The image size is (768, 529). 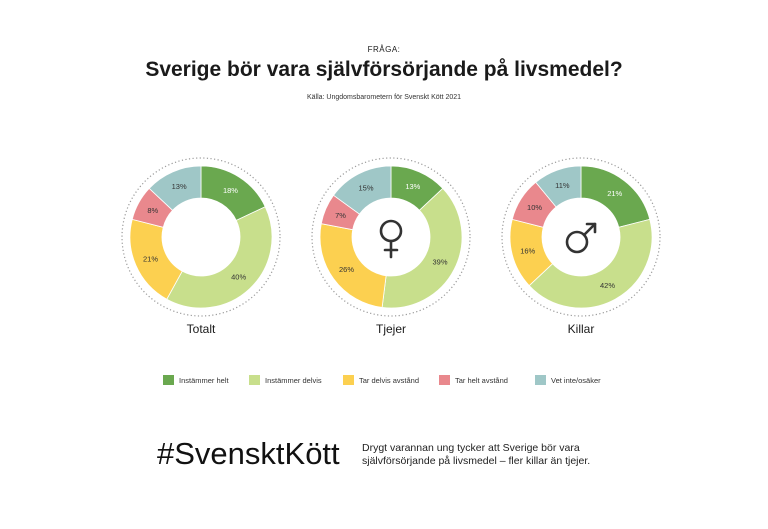 What do you see at coordinates (384, 49) in the screenshot?
I see `question-kicker: FRÅGA:` at bounding box center [384, 49].